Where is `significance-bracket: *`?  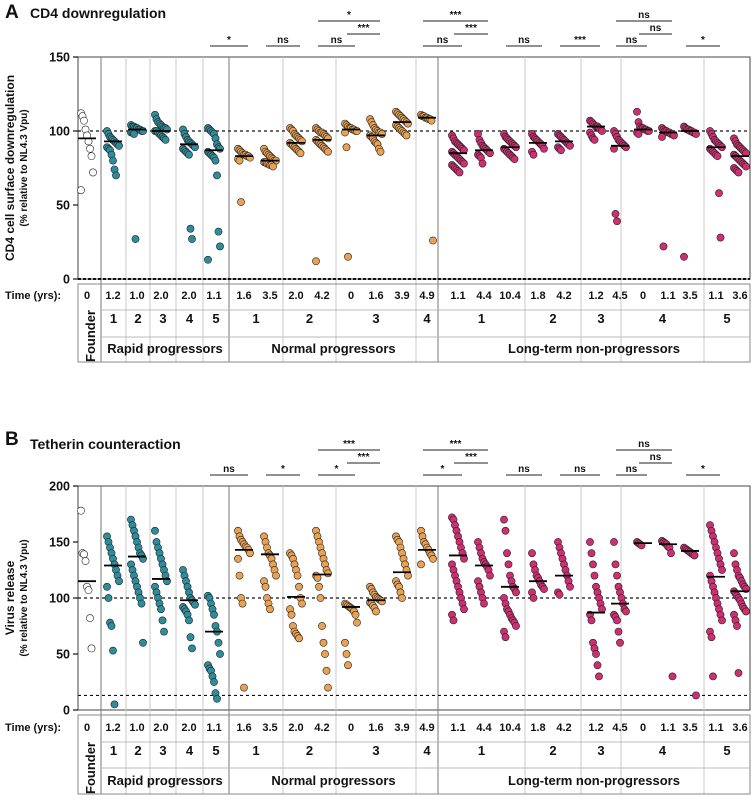 significance-bracket: * is located at coordinates (229, 41).